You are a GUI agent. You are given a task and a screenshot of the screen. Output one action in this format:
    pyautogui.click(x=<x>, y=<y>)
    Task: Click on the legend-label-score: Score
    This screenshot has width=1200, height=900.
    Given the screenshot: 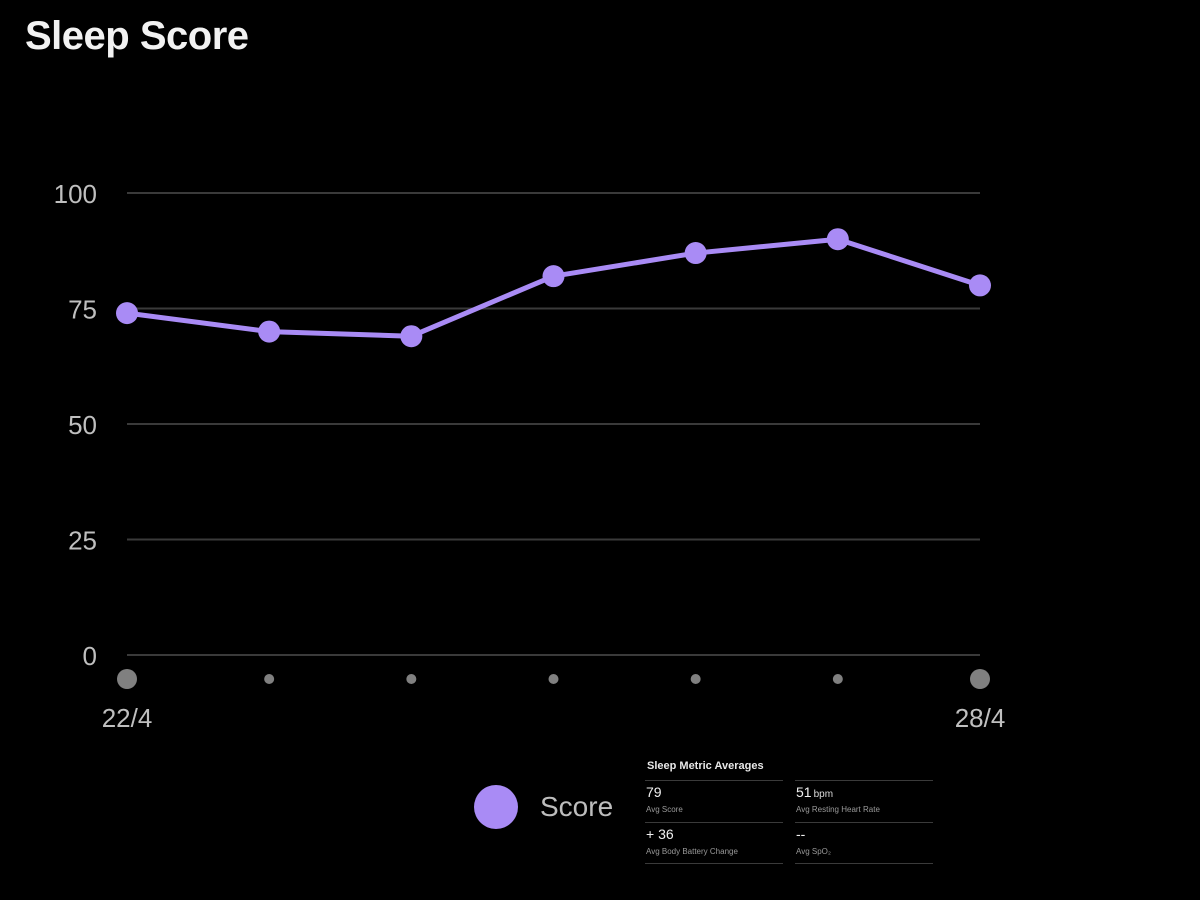 What is the action you would take?
    pyautogui.click(x=577, y=806)
    